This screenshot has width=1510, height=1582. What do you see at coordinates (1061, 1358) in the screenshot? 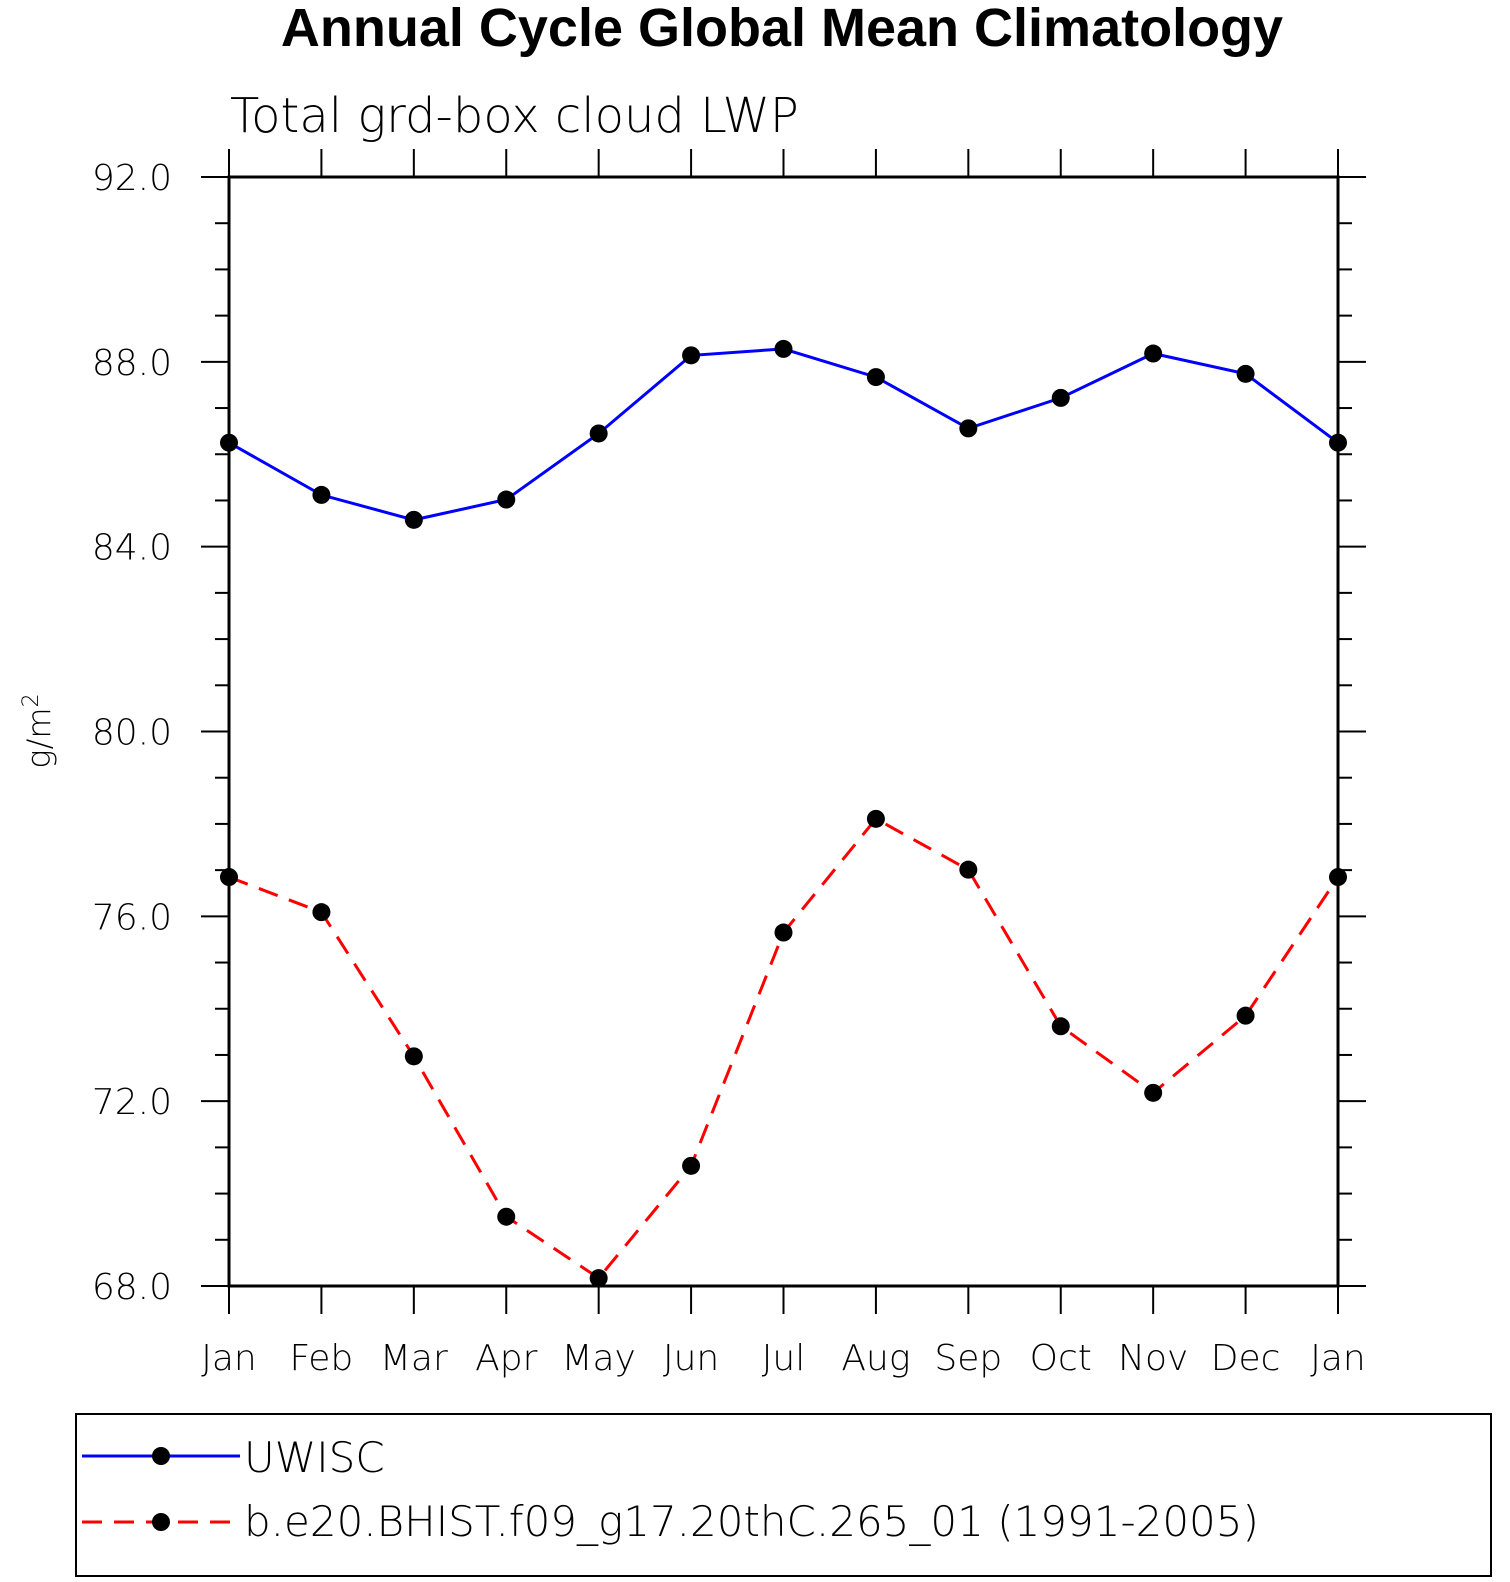
I see `x-tick-label: Oct` at bounding box center [1061, 1358].